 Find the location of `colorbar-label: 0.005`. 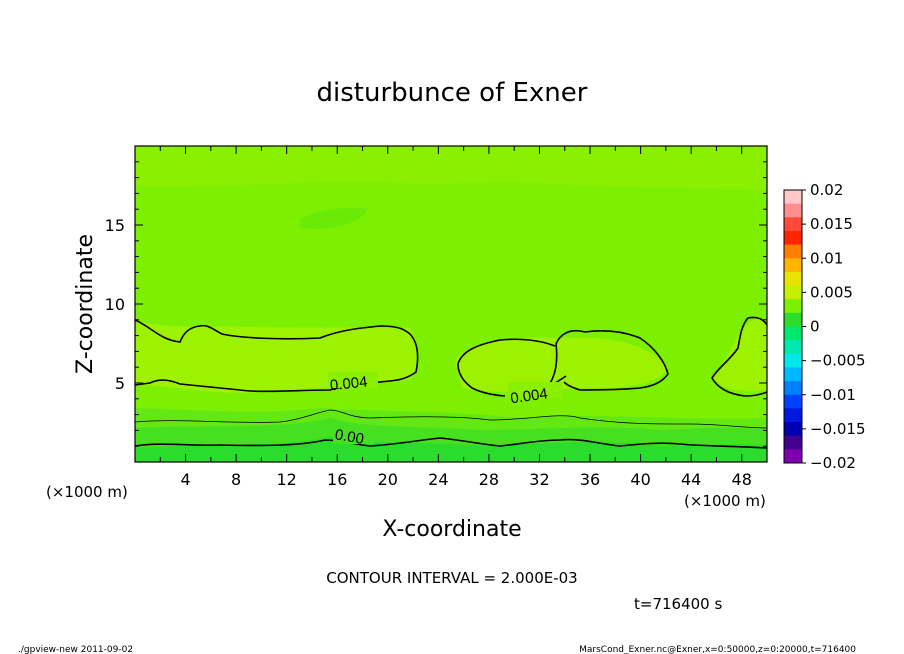

colorbar-label: 0.005 is located at coordinates (831, 292).